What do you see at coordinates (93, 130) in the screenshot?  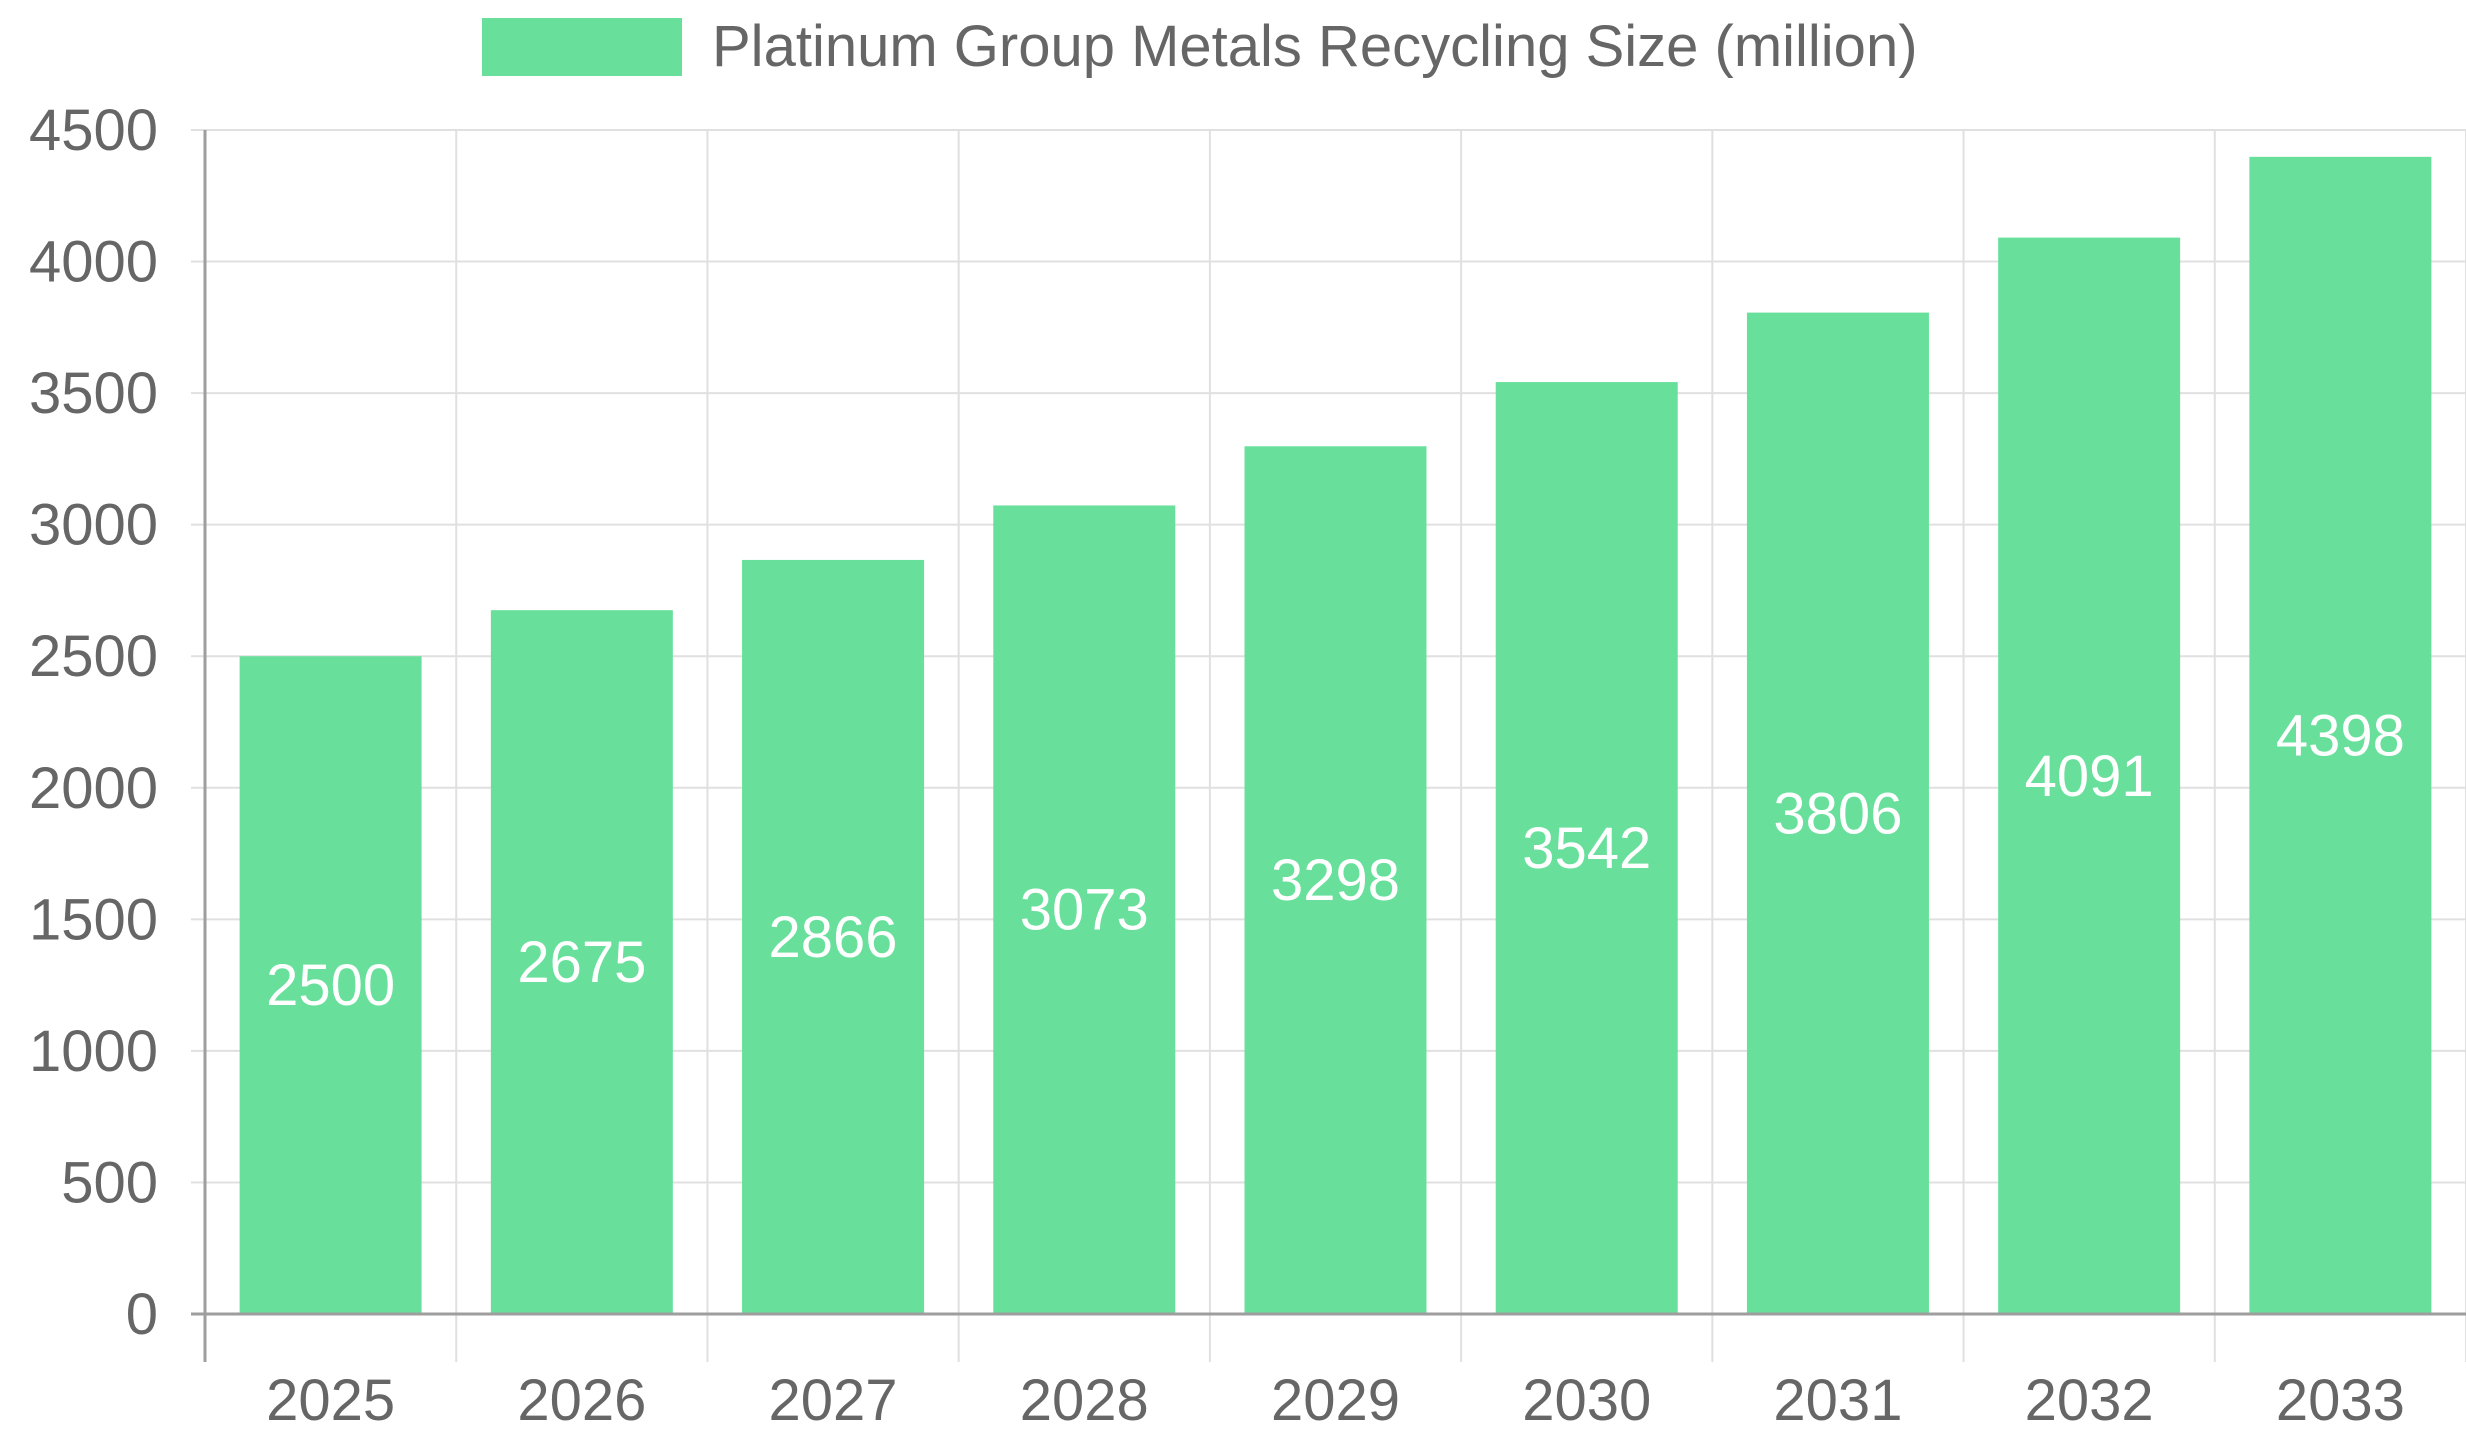 I see `y-tick-label: 4500` at bounding box center [93, 130].